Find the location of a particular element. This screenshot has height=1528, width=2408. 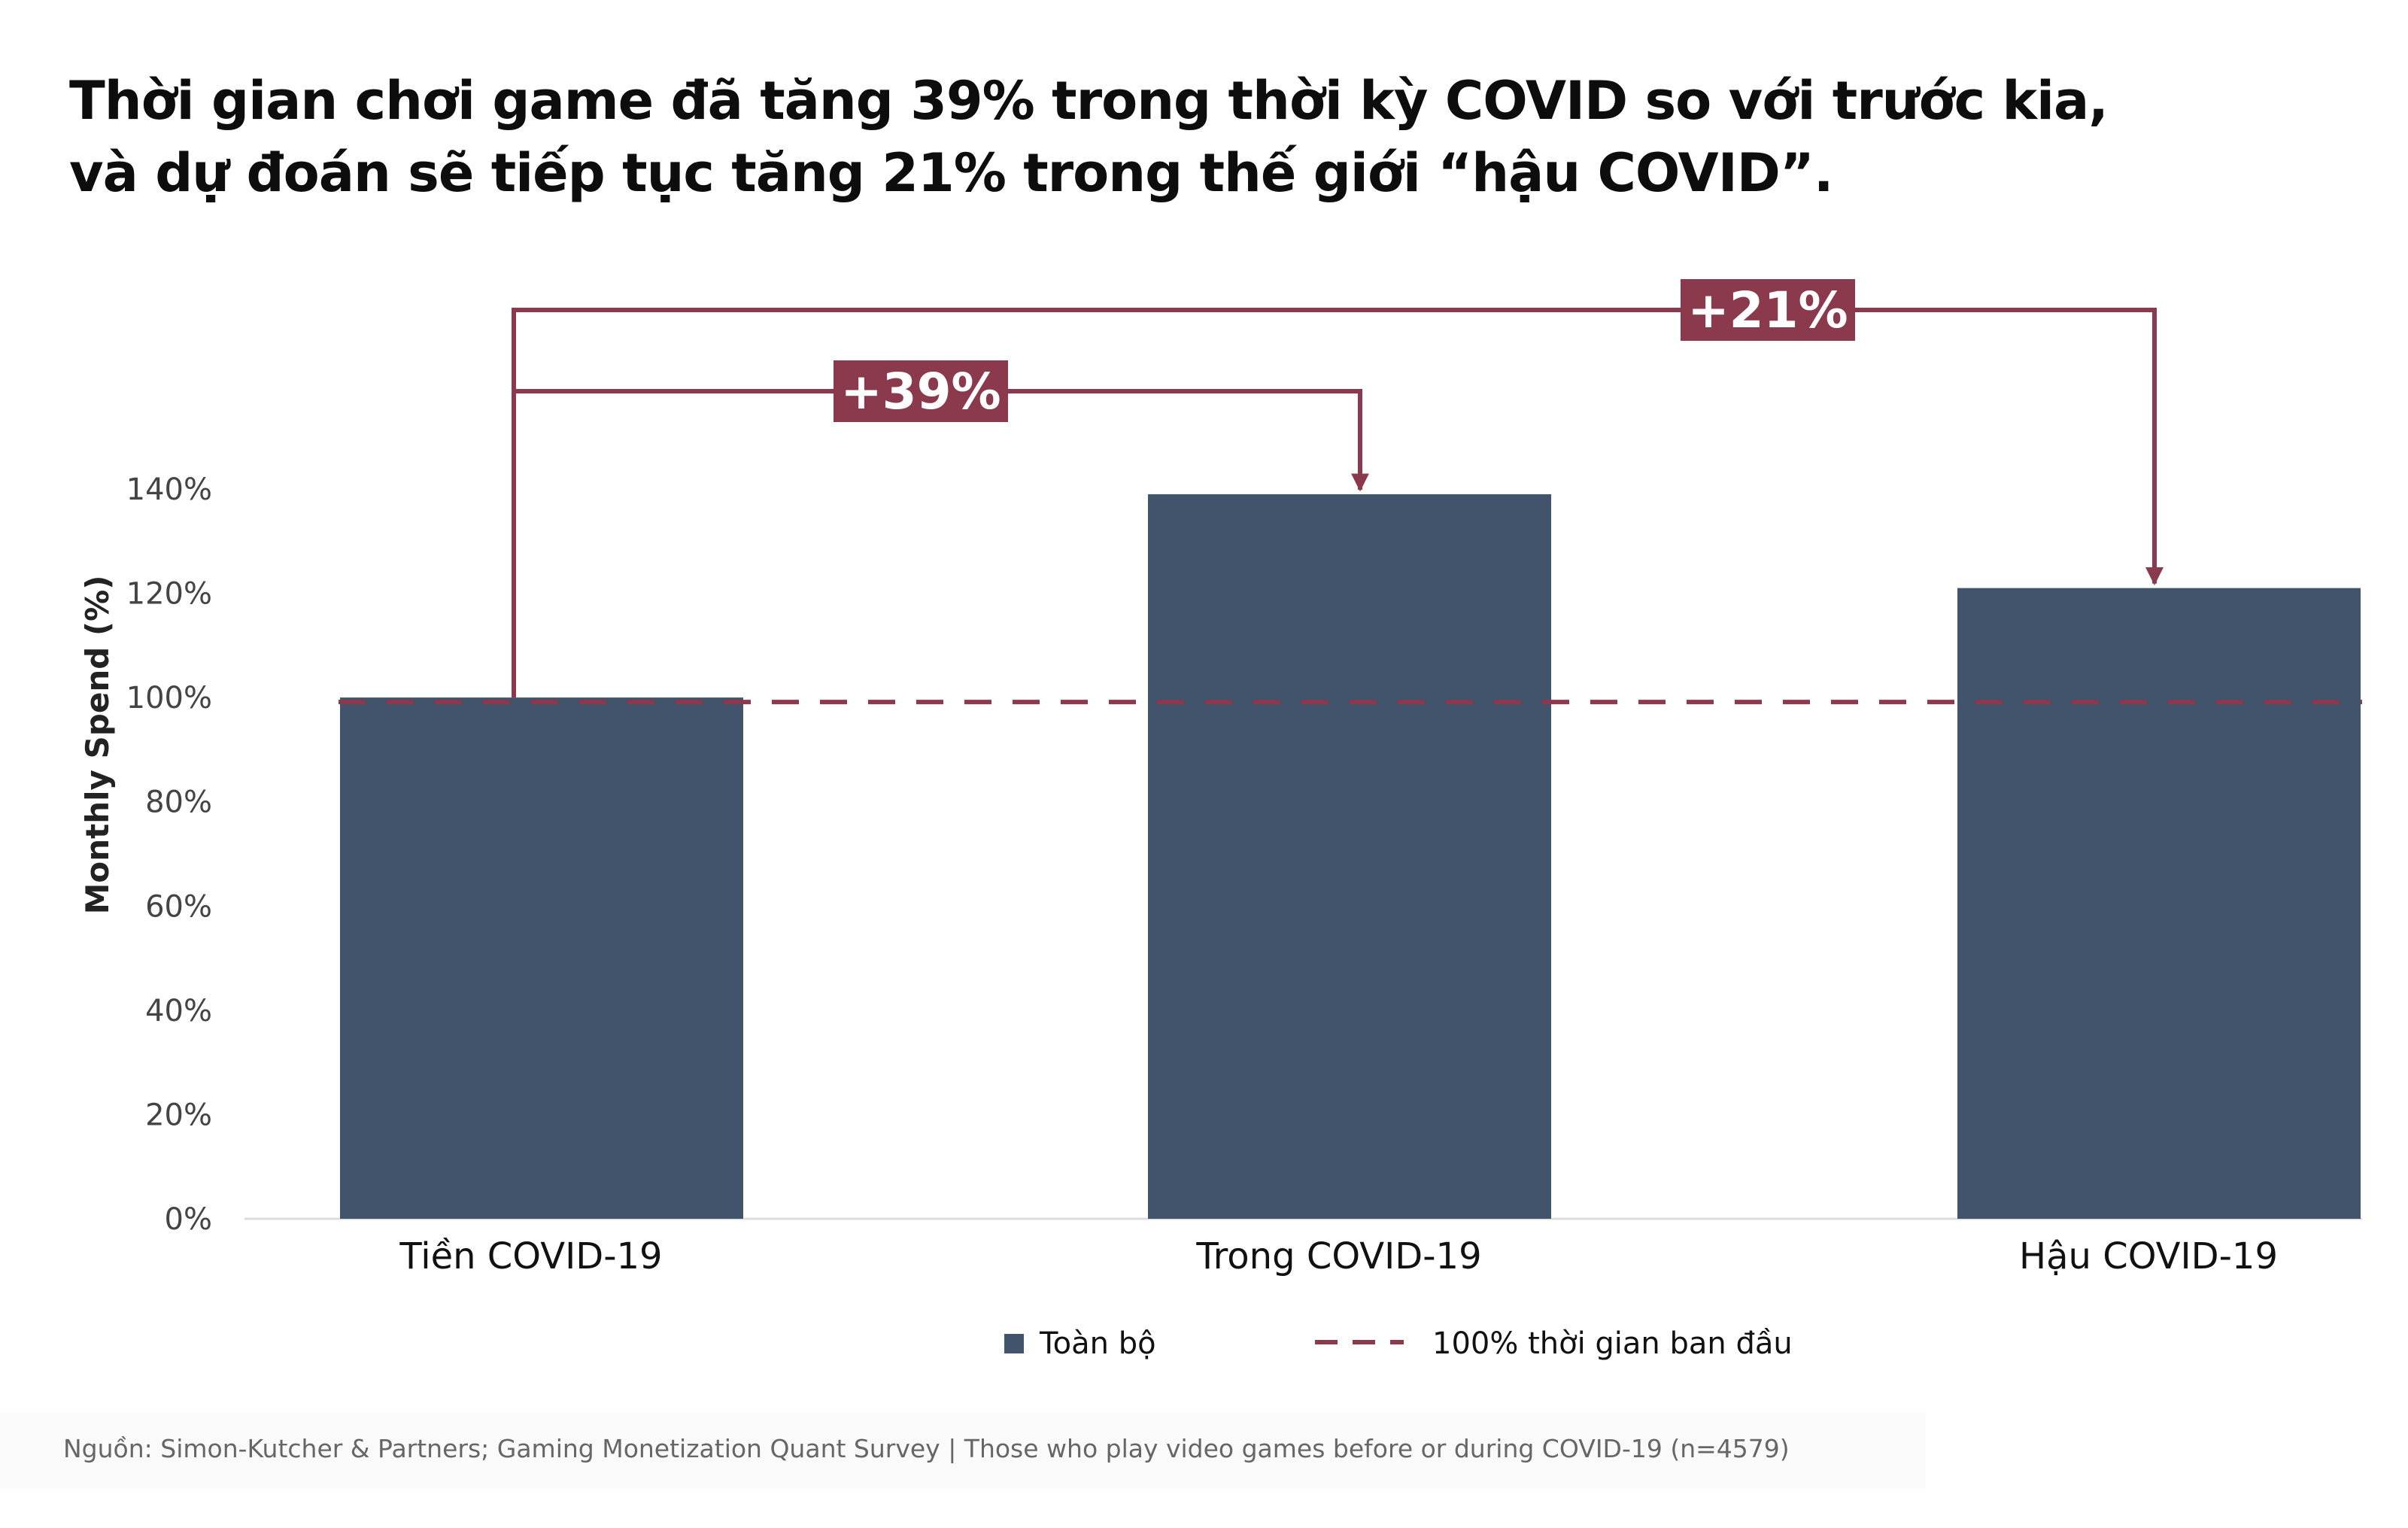

y-tick-label: 80% is located at coordinates (178, 802).